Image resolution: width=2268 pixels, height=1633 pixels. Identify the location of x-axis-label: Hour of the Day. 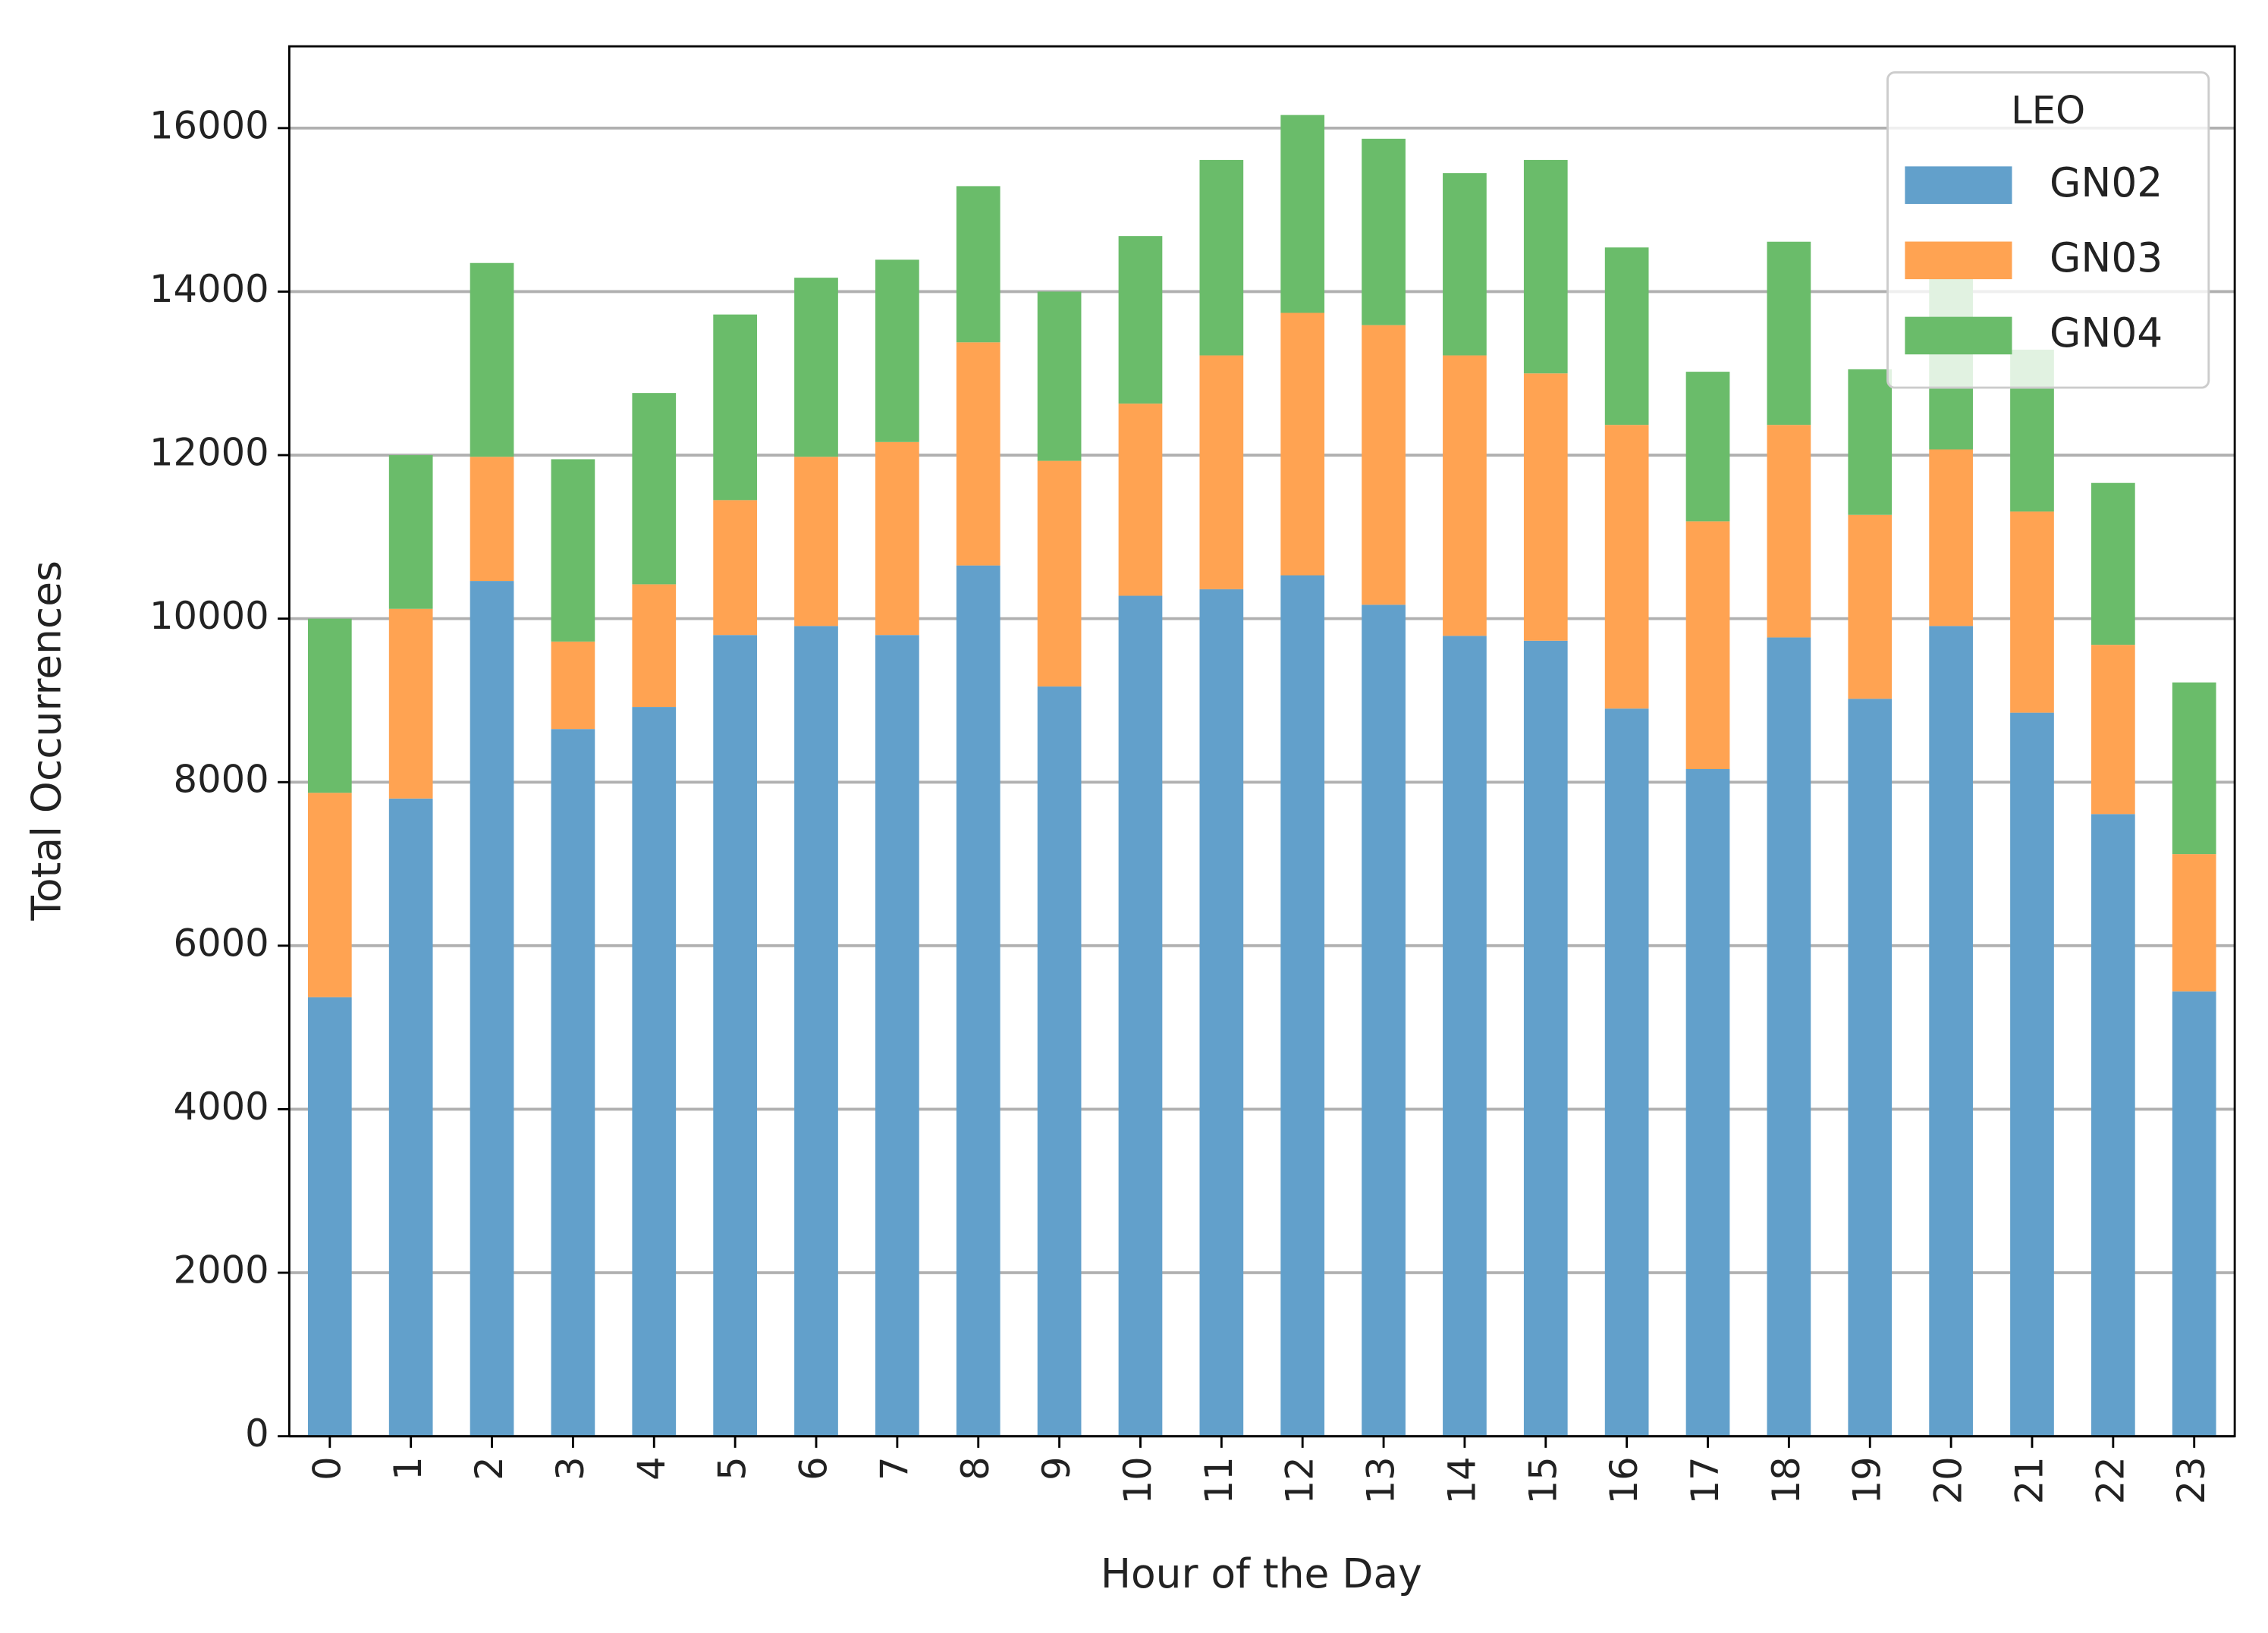
(1261, 1573).